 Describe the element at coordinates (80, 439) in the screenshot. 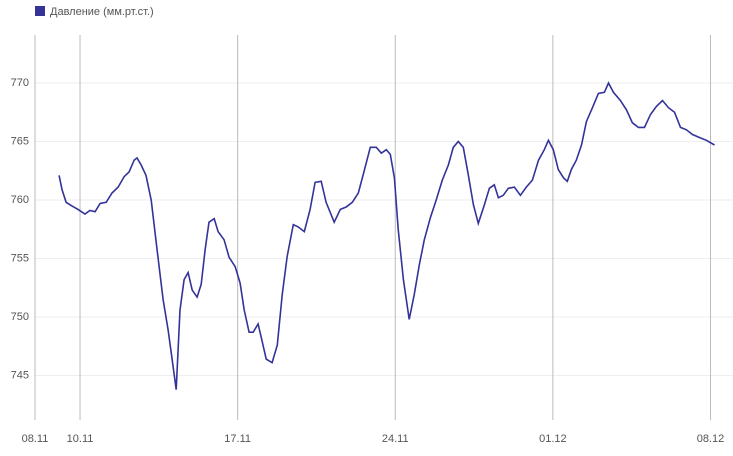

I see `x-tick-label: 10.11` at that location.